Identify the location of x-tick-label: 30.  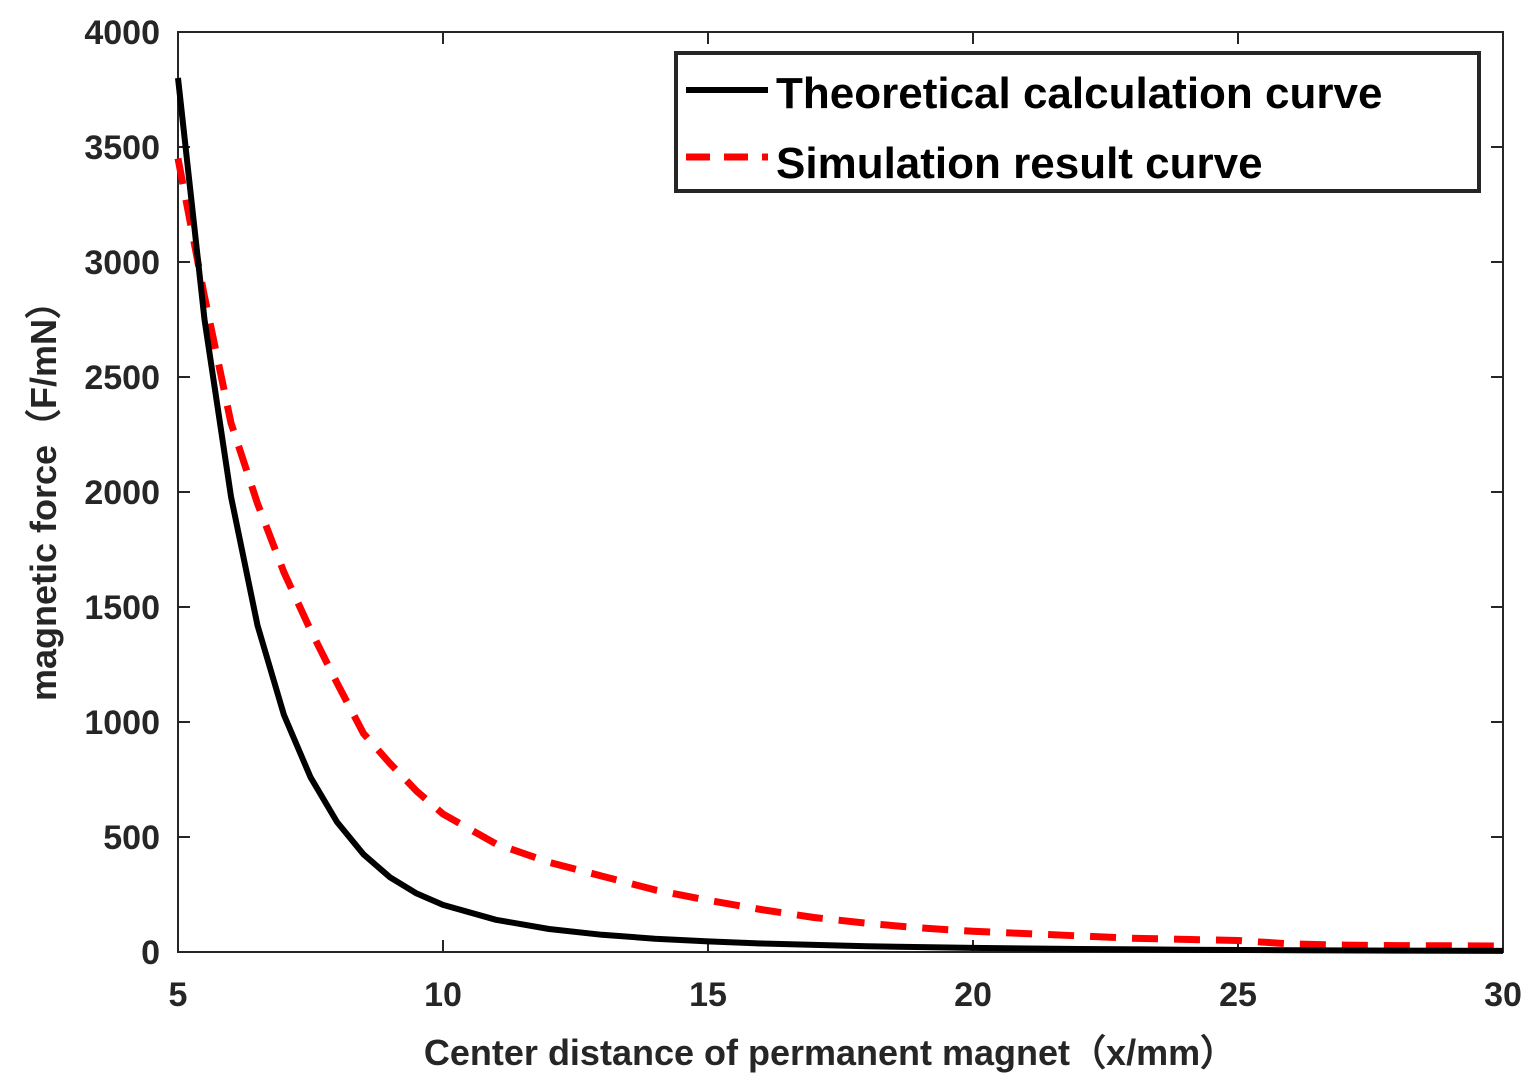
(1503, 995).